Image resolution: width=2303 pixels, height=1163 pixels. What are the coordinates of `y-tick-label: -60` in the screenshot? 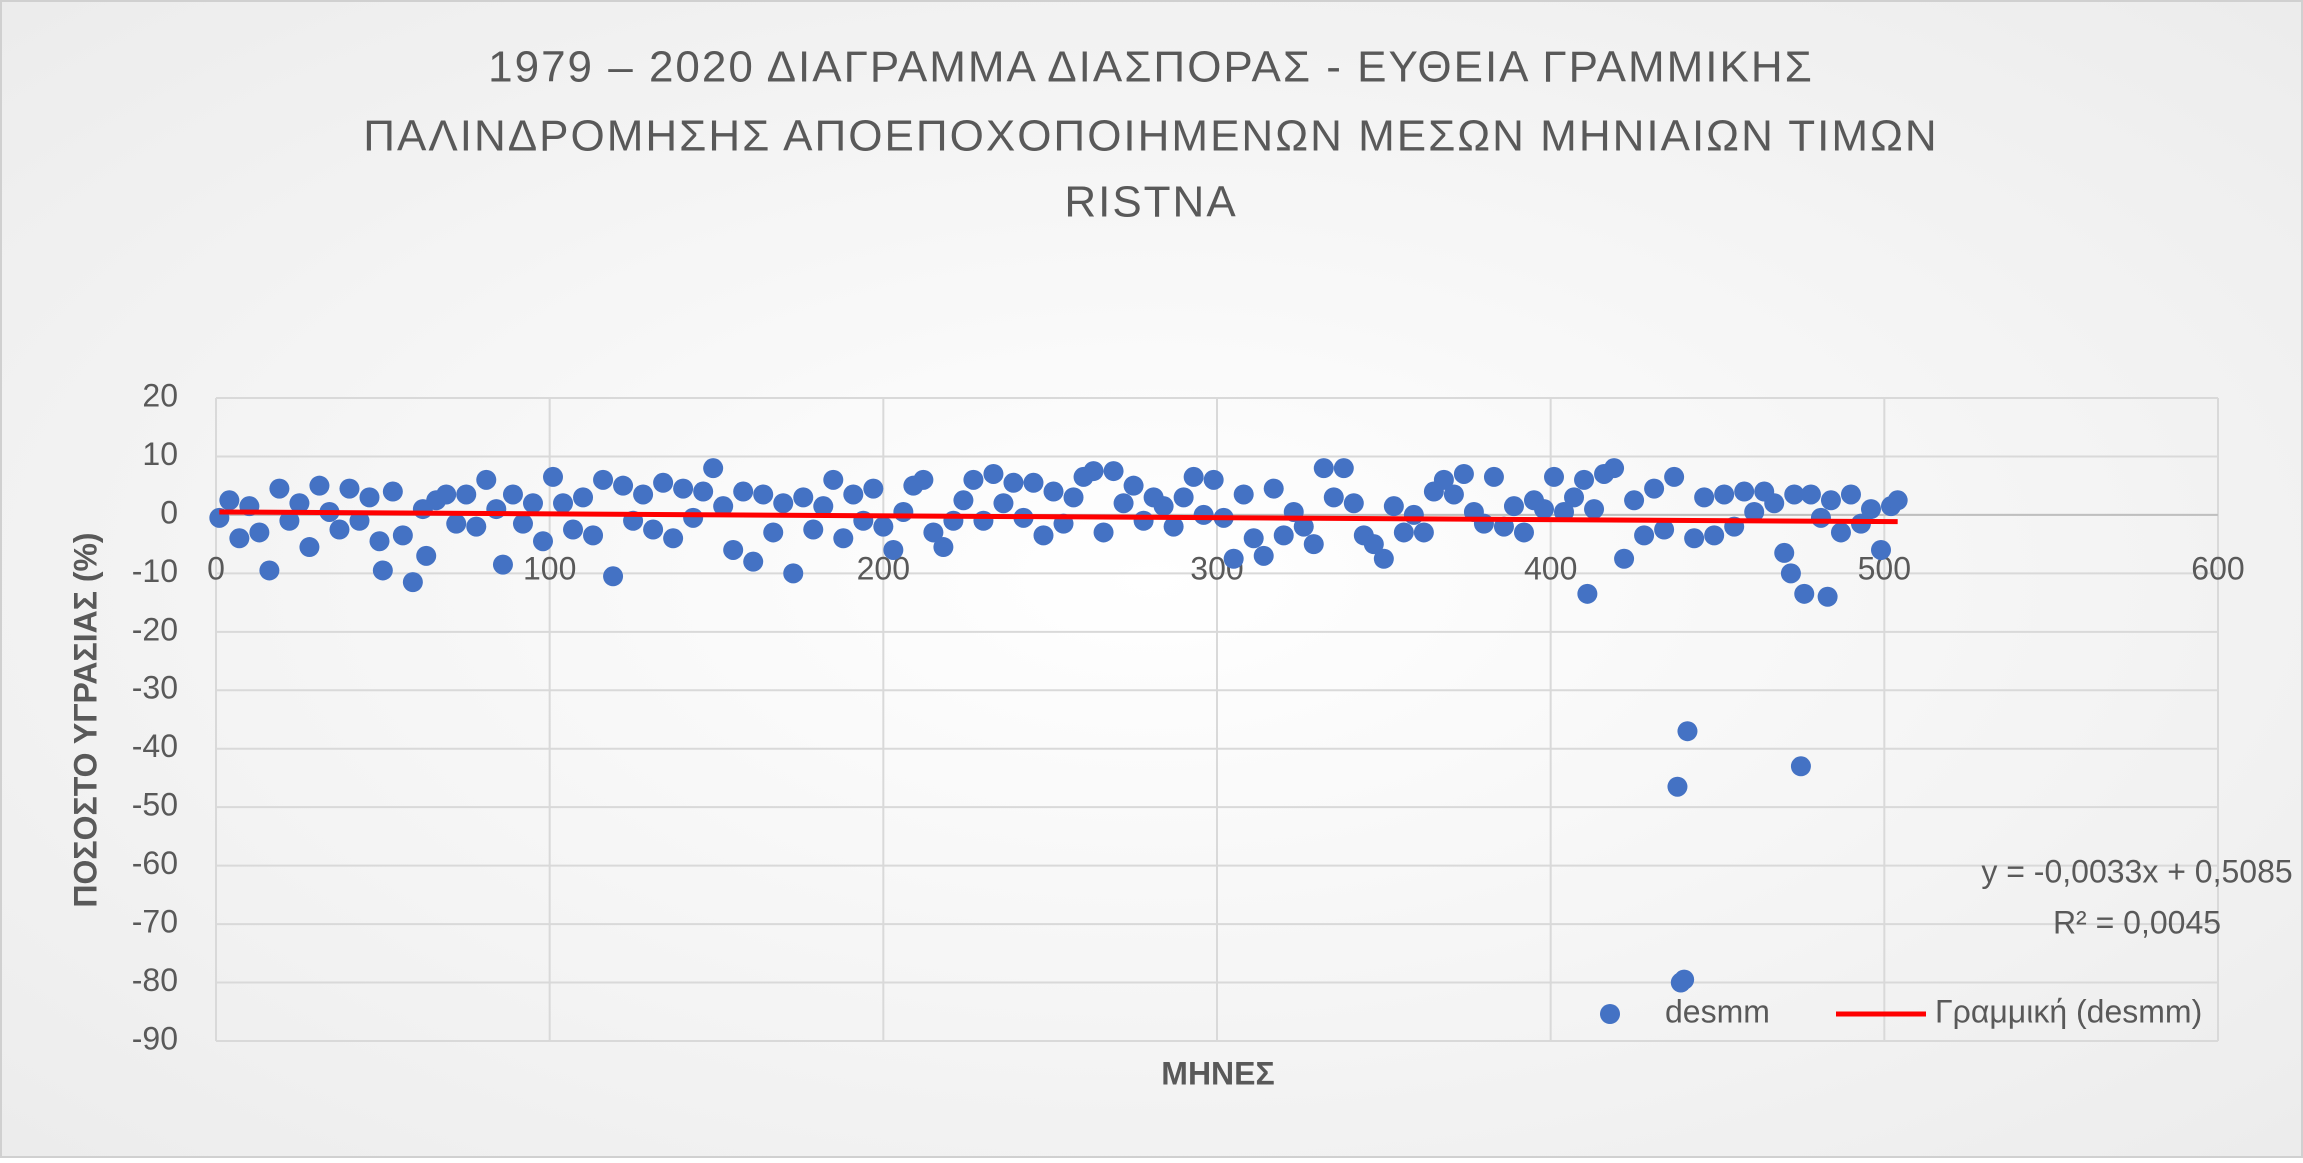 It's located at (155, 863).